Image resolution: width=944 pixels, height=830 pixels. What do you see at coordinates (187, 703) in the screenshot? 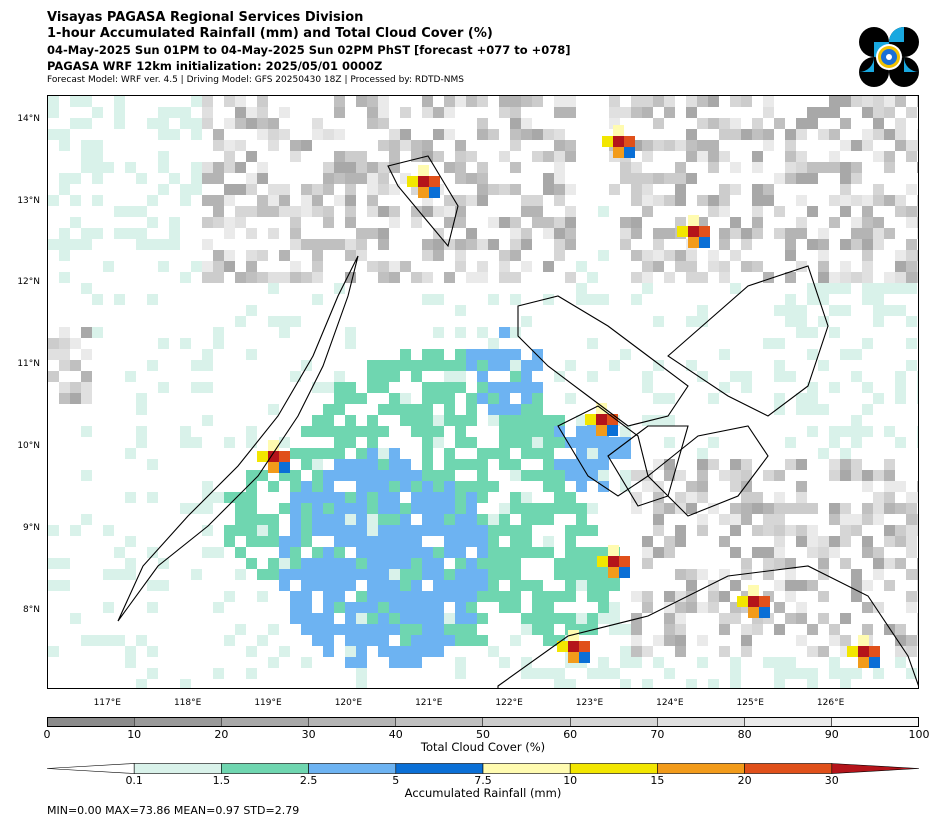
I see `lon-label: 118°E` at bounding box center [187, 703].